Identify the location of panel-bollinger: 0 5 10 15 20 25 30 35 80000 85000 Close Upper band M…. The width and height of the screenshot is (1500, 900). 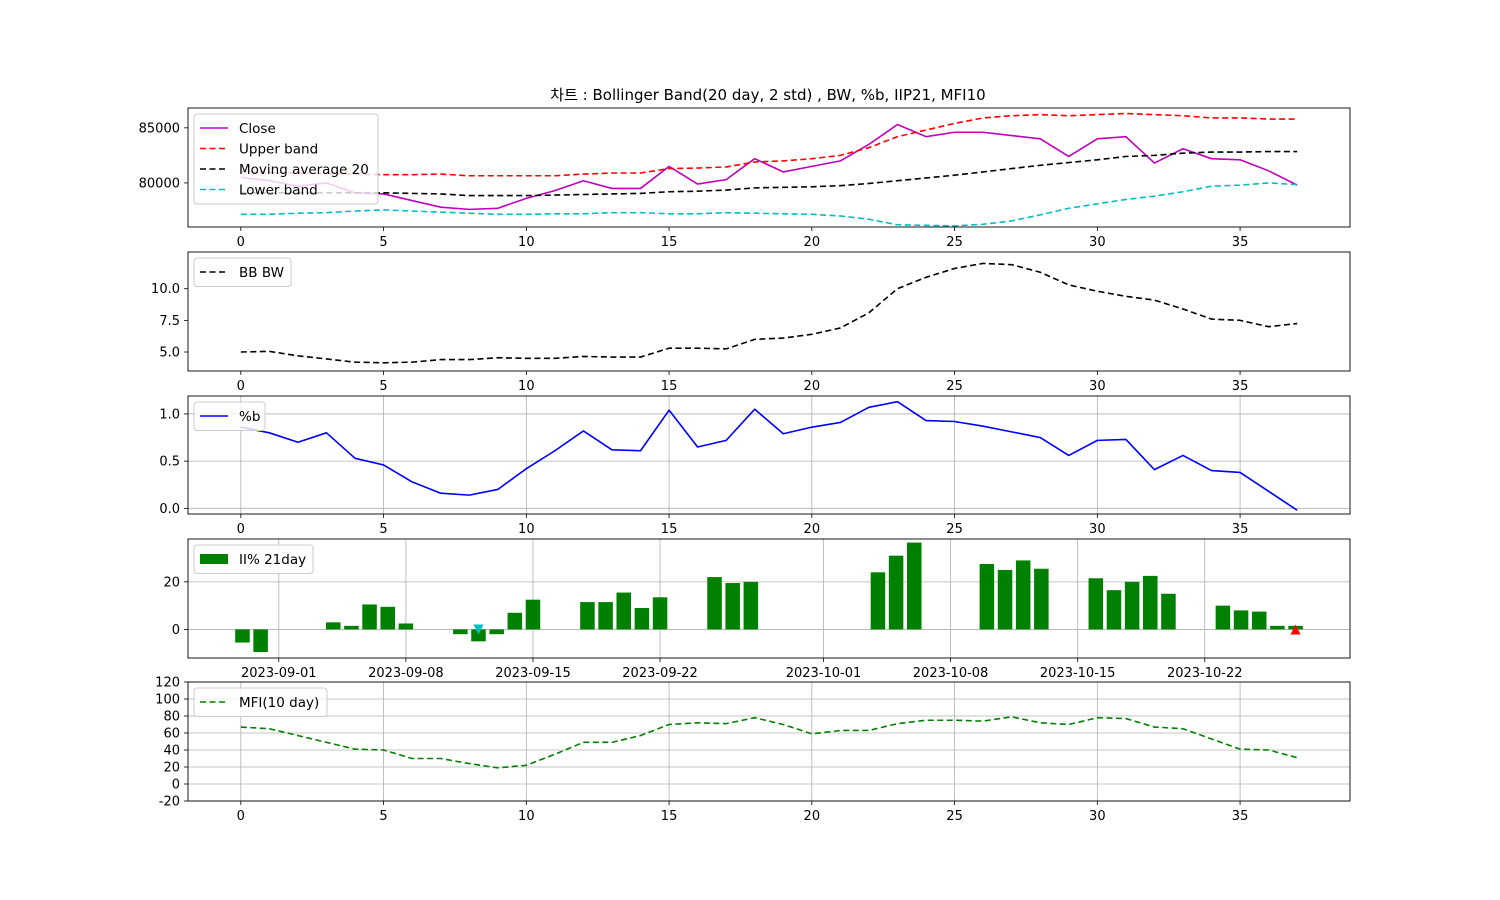
(745, 178).